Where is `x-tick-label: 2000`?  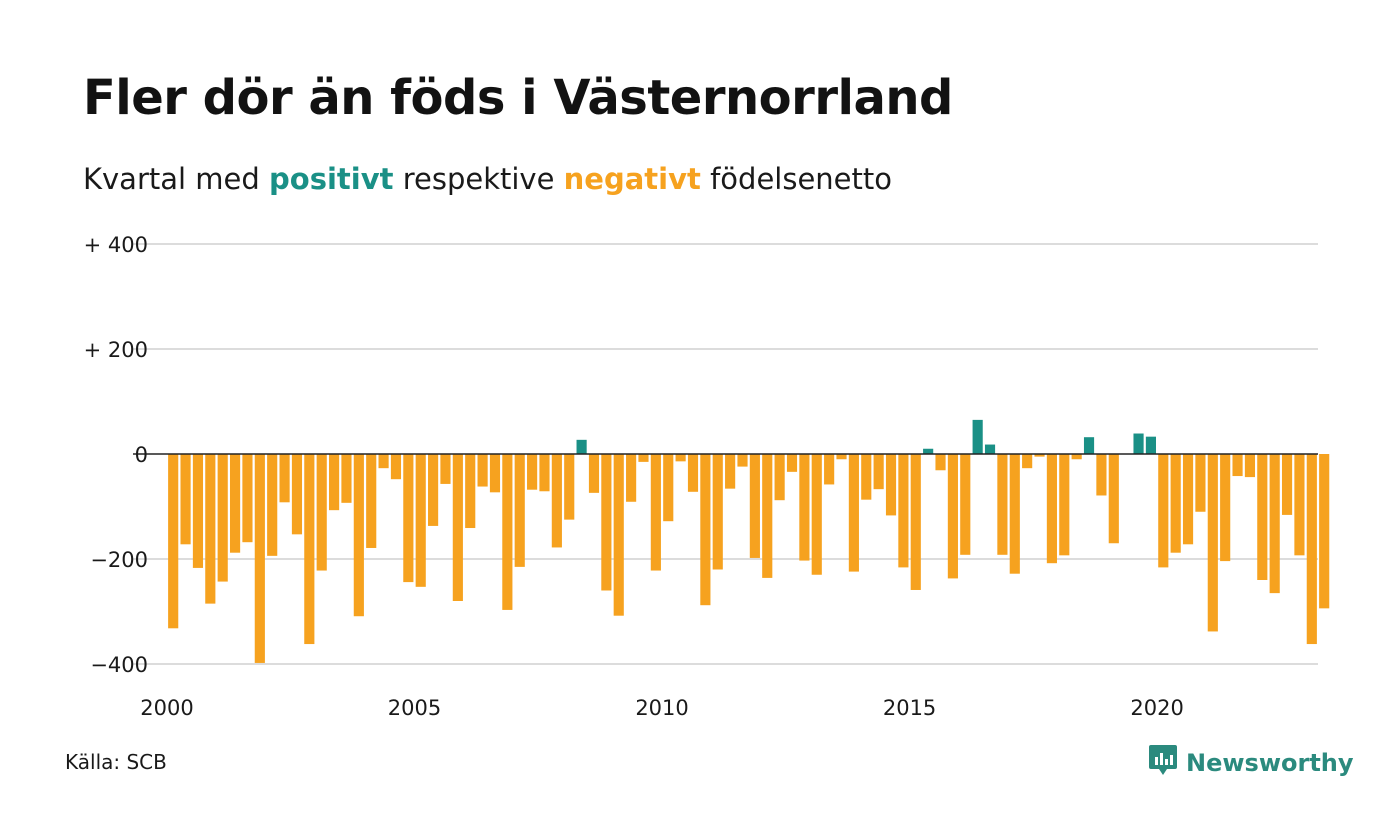
x-tick-label: 2000 is located at coordinates (166, 708).